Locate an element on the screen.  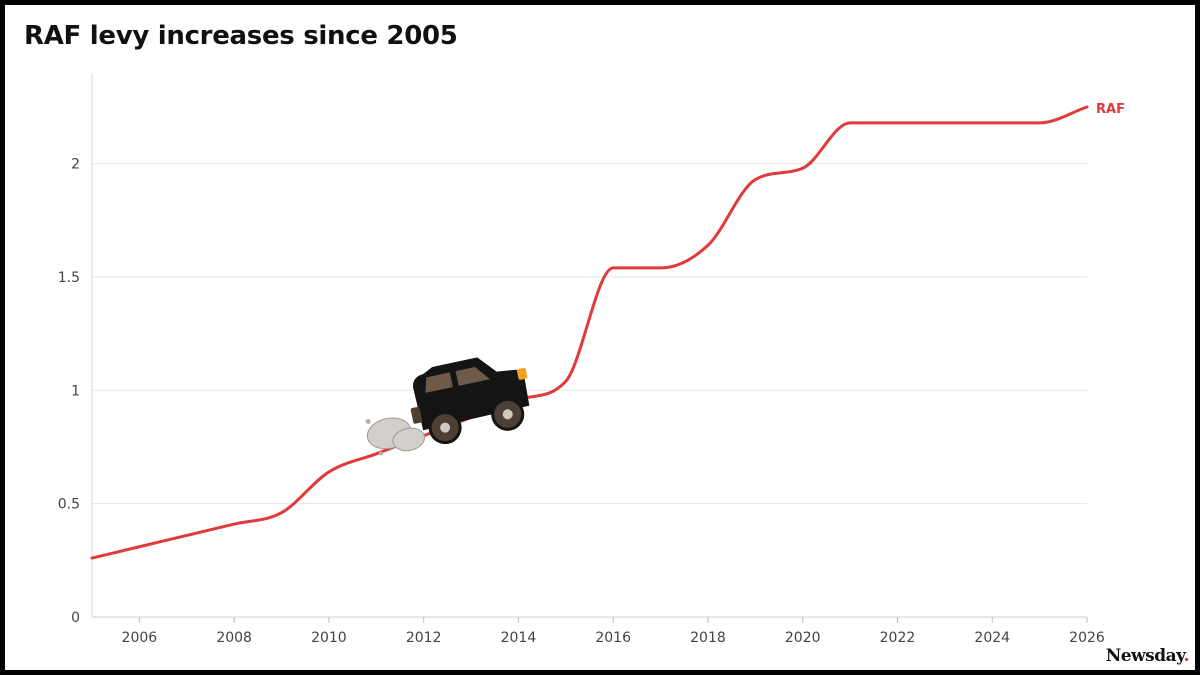
car-illustration is located at coordinates (447, 406).